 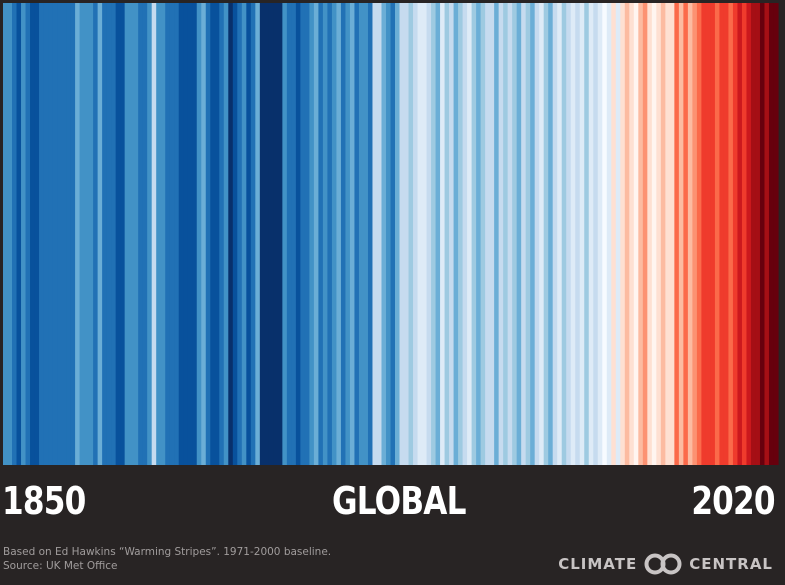 What do you see at coordinates (731, 564) in the screenshot?
I see `brand-word-right: CENTRAL` at bounding box center [731, 564].